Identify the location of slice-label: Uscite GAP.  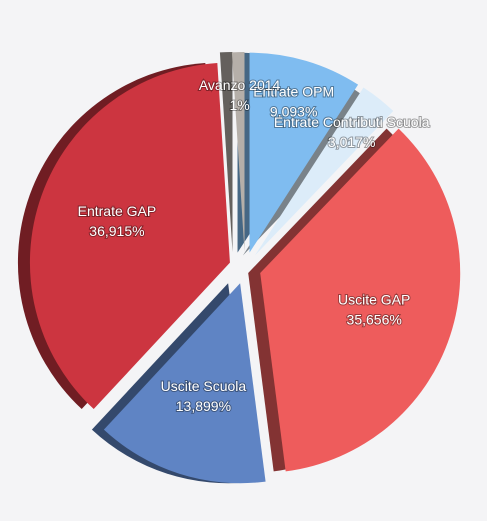
(374, 299).